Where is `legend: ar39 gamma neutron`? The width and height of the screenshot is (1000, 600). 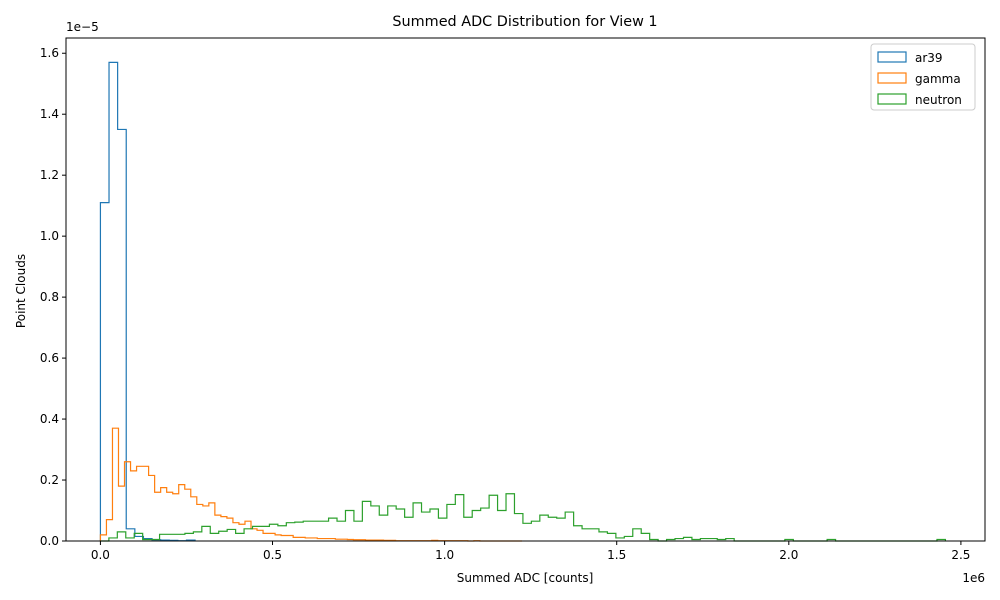 legend: ar39 gamma neutron is located at coordinates (923, 77).